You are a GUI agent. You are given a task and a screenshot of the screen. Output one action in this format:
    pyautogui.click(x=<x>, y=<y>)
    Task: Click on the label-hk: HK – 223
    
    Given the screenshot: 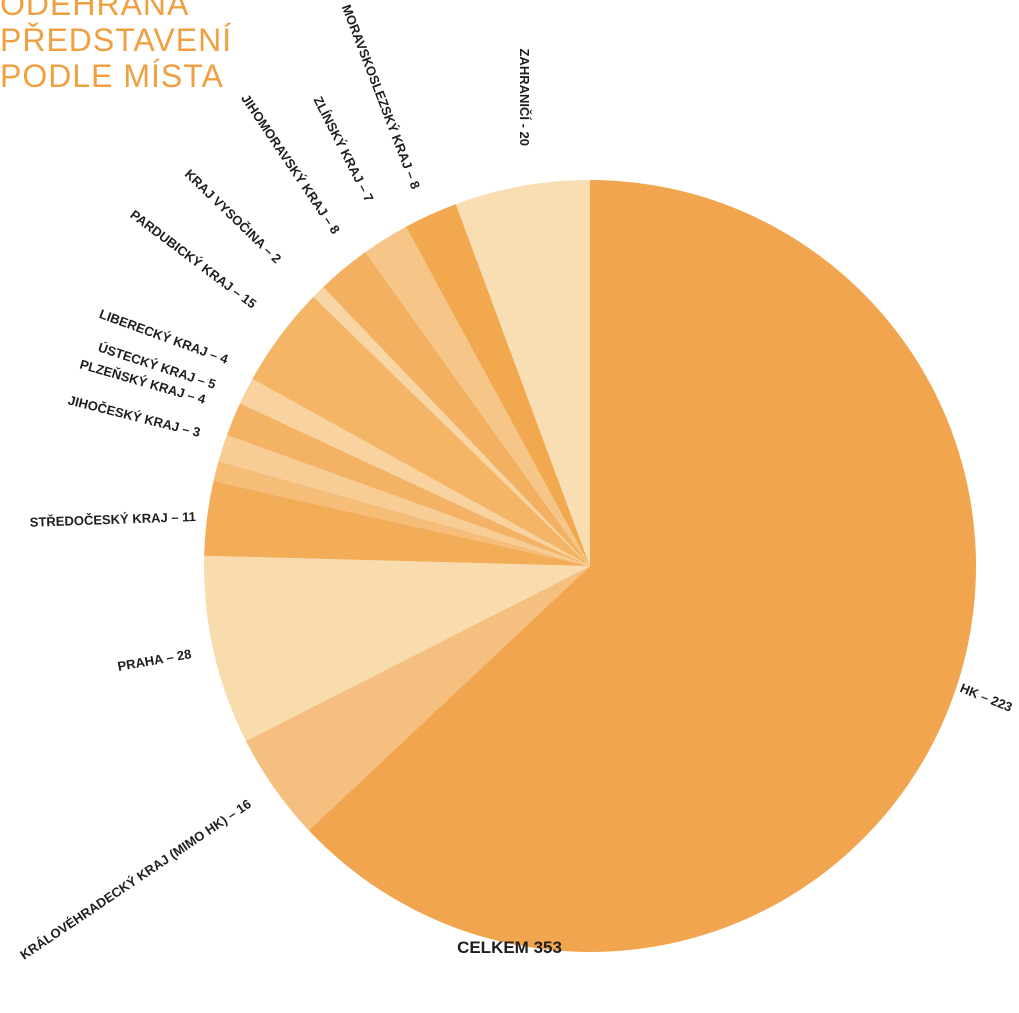 What is the action you would take?
    pyautogui.click(x=986, y=697)
    